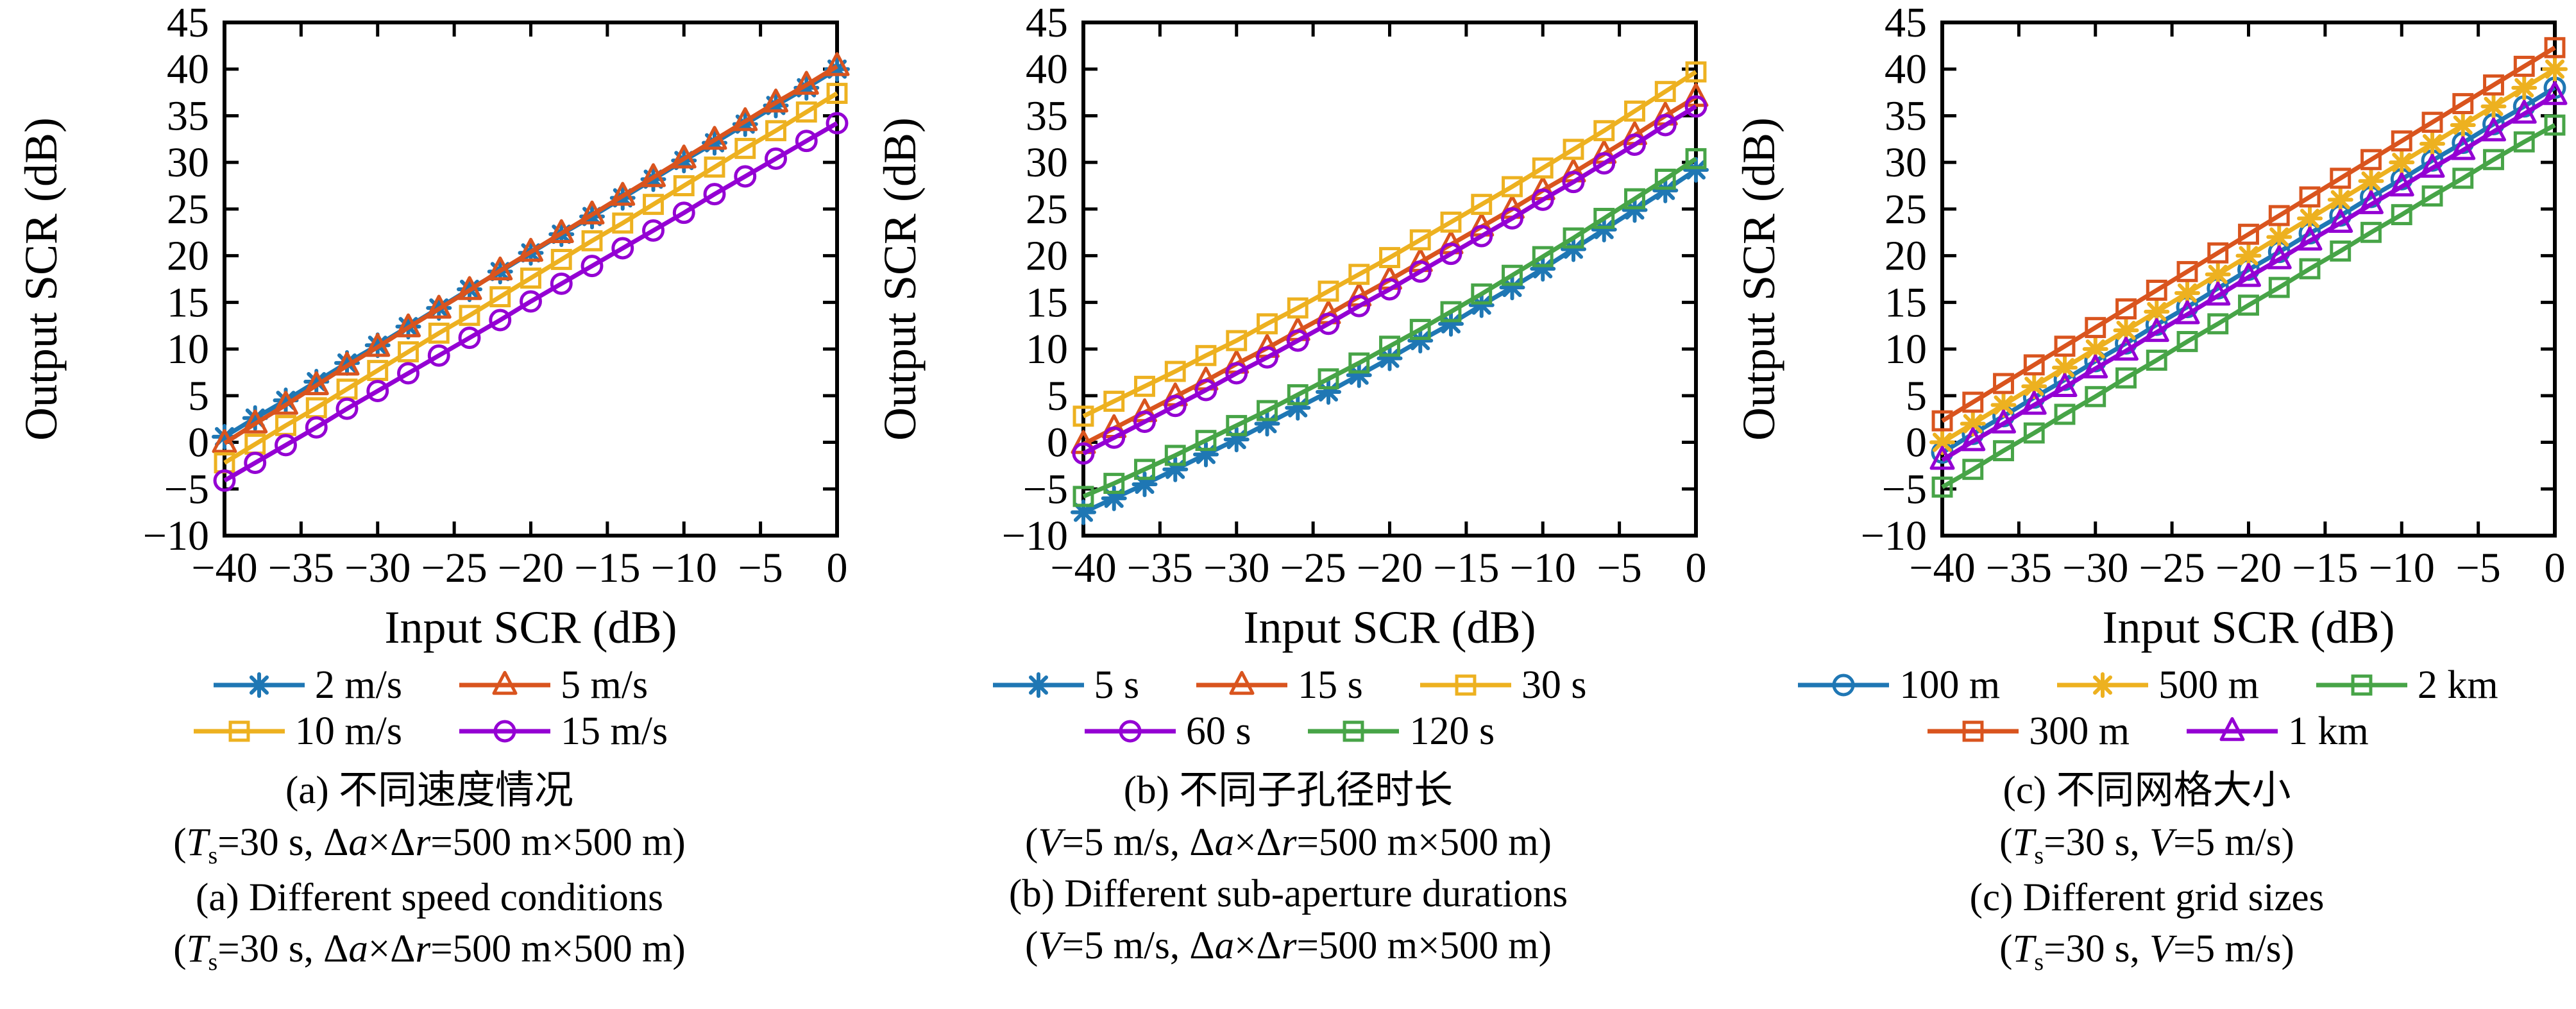 The width and height of the screenshot is (2576, 1009). I want to click on legend-label: 2 m/s, so click(358, 685).